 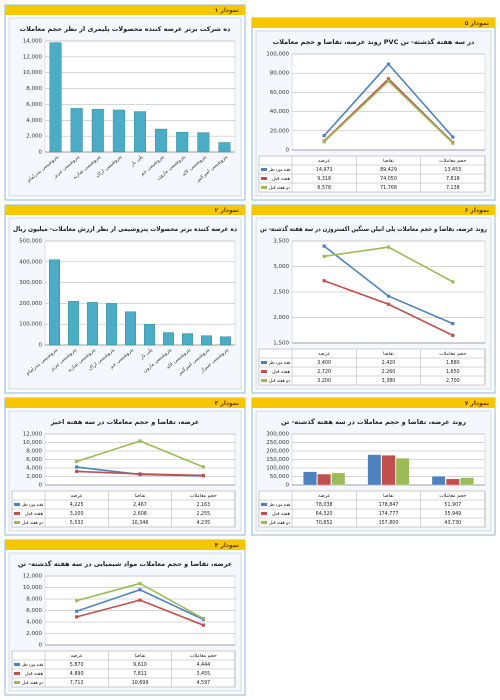 I want to click on data-label: 2,420, so click(x=389, y=363).